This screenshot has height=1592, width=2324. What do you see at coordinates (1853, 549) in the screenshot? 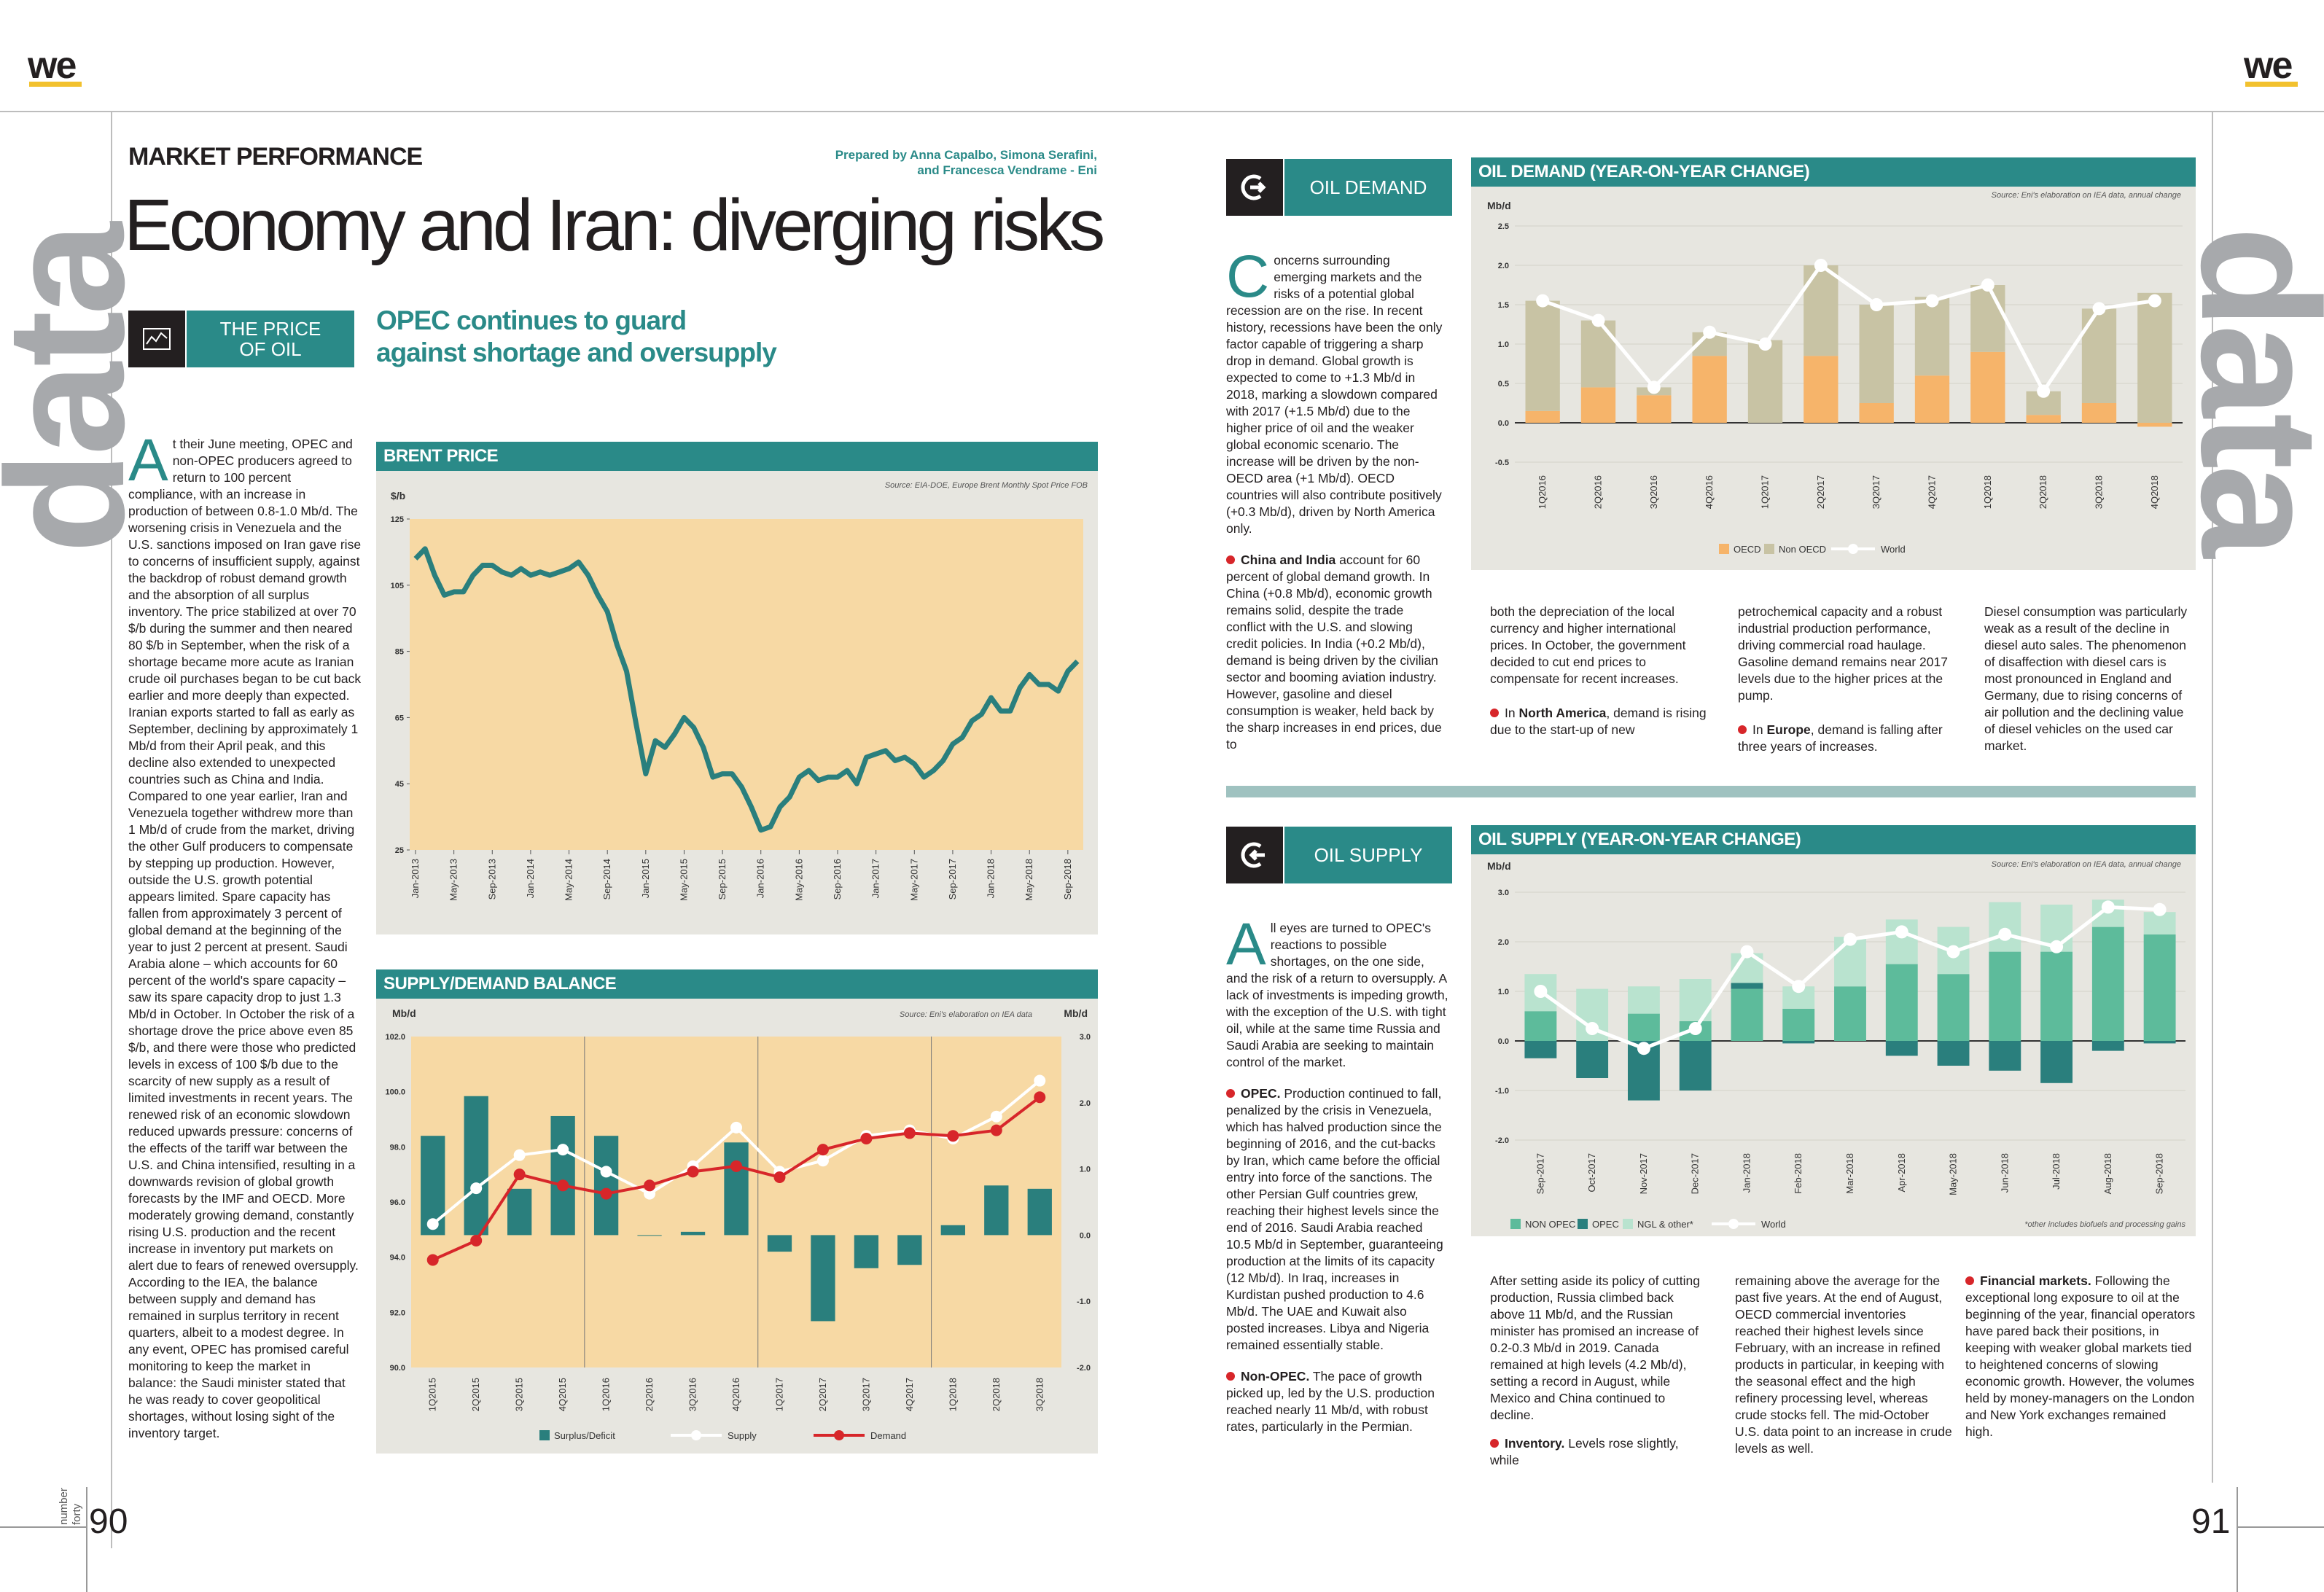
I see `demand-legend-dot` at bounding box center [1853, 549].